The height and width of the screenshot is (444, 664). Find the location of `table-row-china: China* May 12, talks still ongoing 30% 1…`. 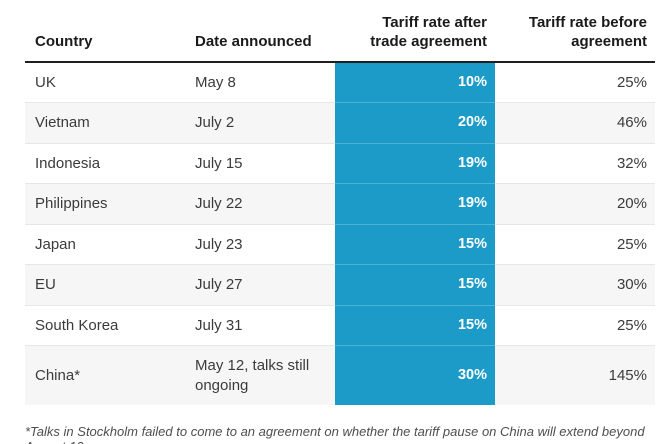

table-row-china: China* May 12, talks still ongoing 30% 1… is located at coordinates (340, 375).